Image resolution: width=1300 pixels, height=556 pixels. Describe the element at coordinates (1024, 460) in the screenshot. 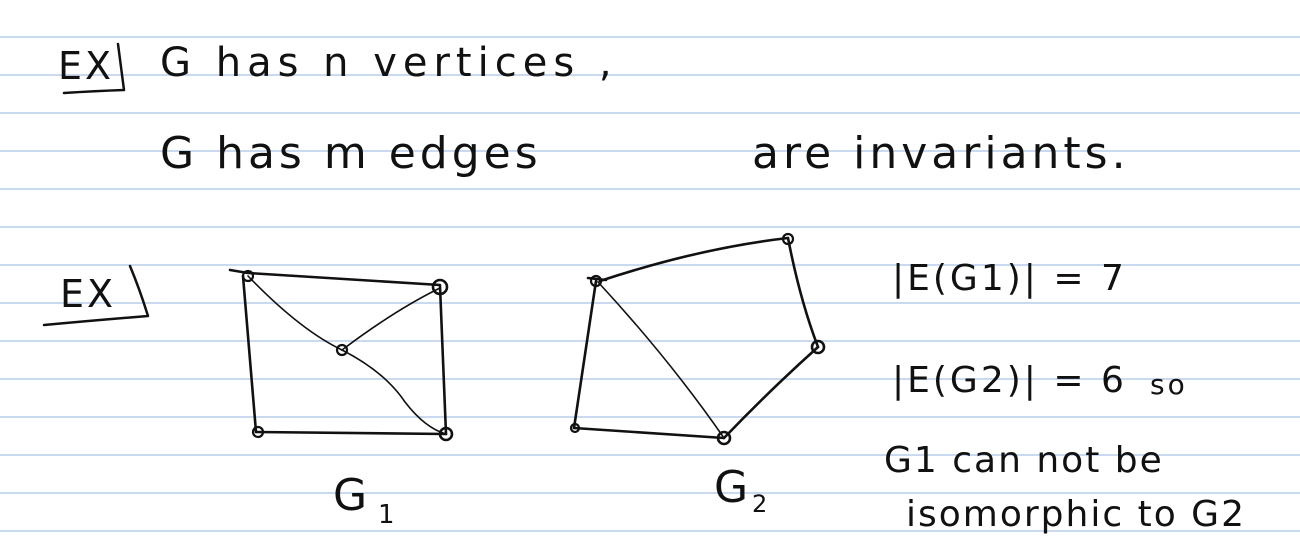

I see `conclusion-line-1: G1 can not be` at that location.